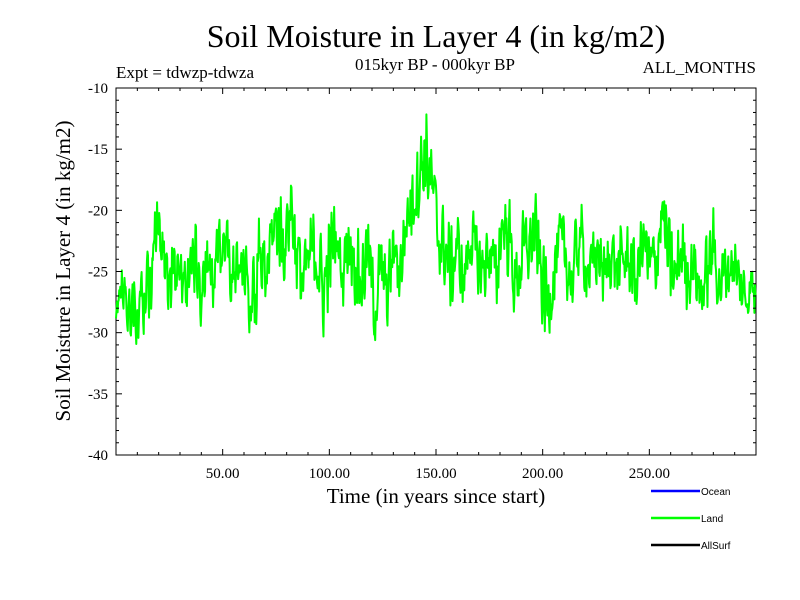 The height and width of the screenshot is (600, 800). Describe the element at coordinates (435, 474) in the screenshot. I see `x-tick-label: 150.00` at that location.